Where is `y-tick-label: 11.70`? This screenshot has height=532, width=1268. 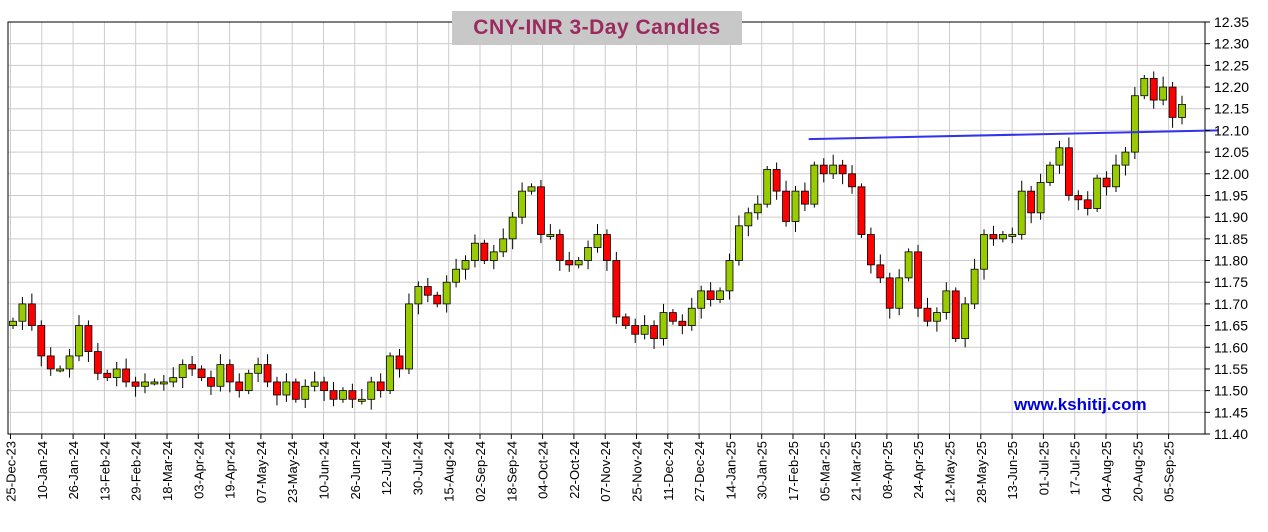 y-tick-label: 11.70 is located at coordinates (1231, 304).